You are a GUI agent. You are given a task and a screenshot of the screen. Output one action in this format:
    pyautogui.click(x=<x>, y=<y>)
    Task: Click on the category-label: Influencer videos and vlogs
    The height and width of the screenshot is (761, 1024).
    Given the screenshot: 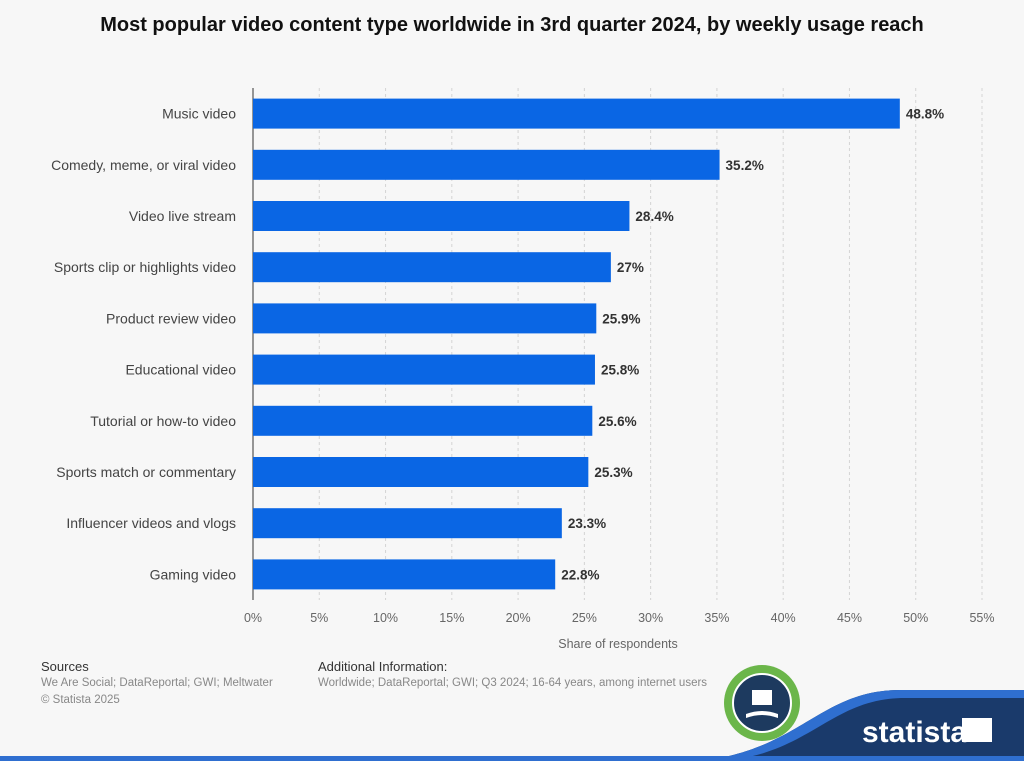 What is the action you would take?
    pyautogui.click(x=151, y=523)
    